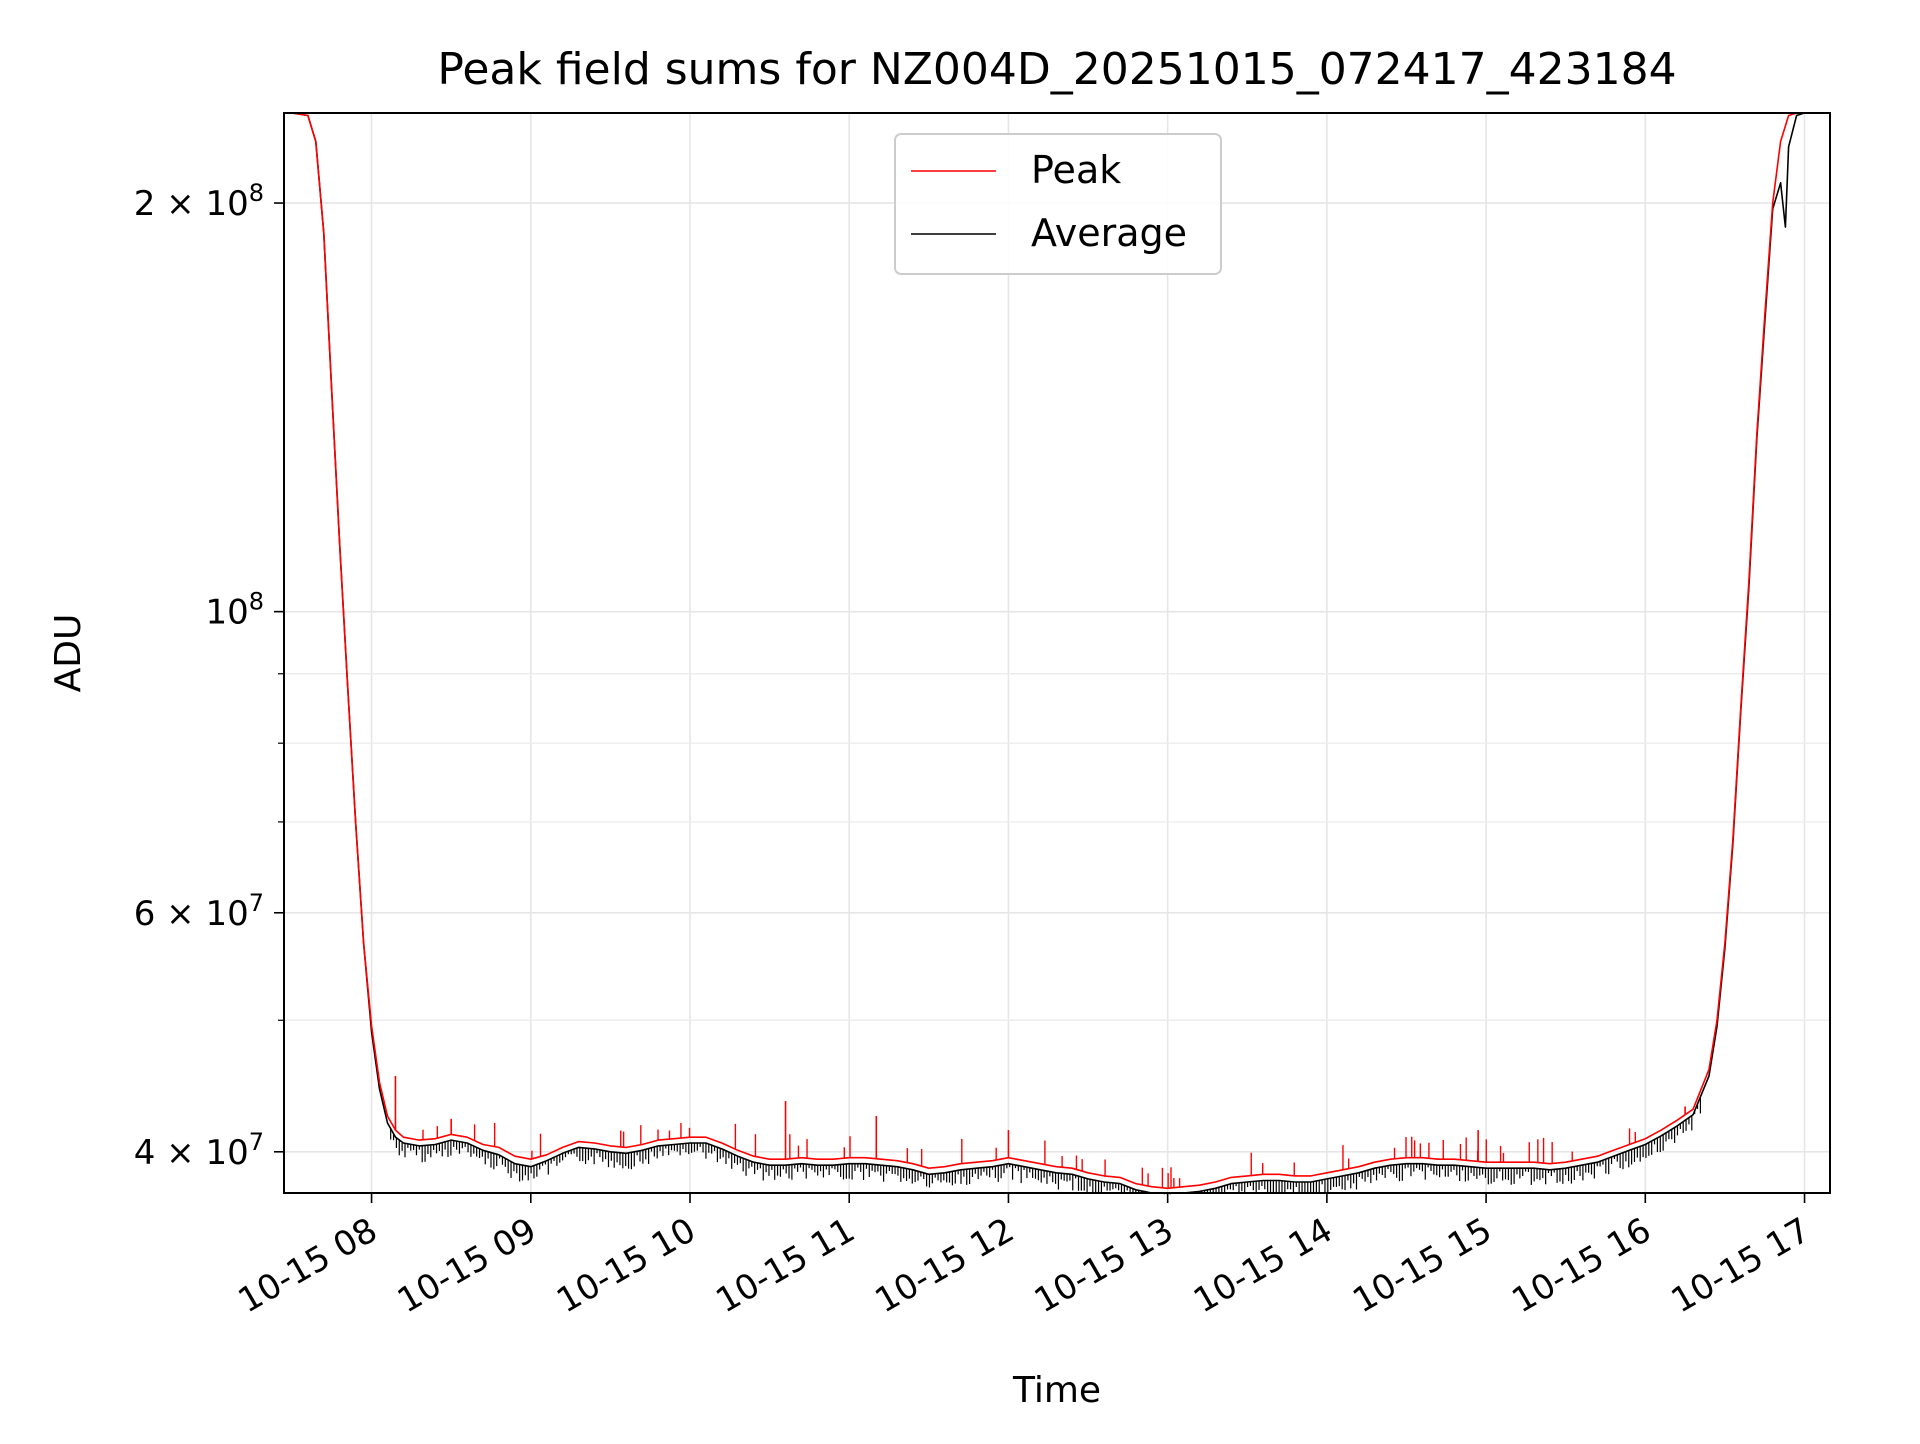 The width and height of the screenshot is (1920, 1444). I want to click on y-tick-label: 4 × 107, so click(199, 1150).